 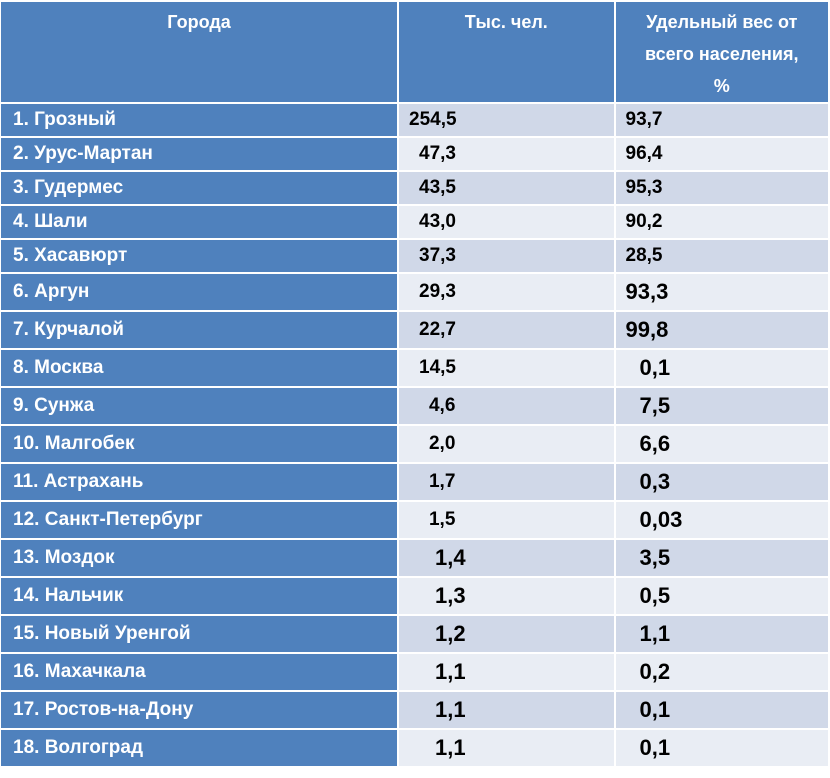 I want to click on population-cell: 1,5, so click(x=506, y=520).